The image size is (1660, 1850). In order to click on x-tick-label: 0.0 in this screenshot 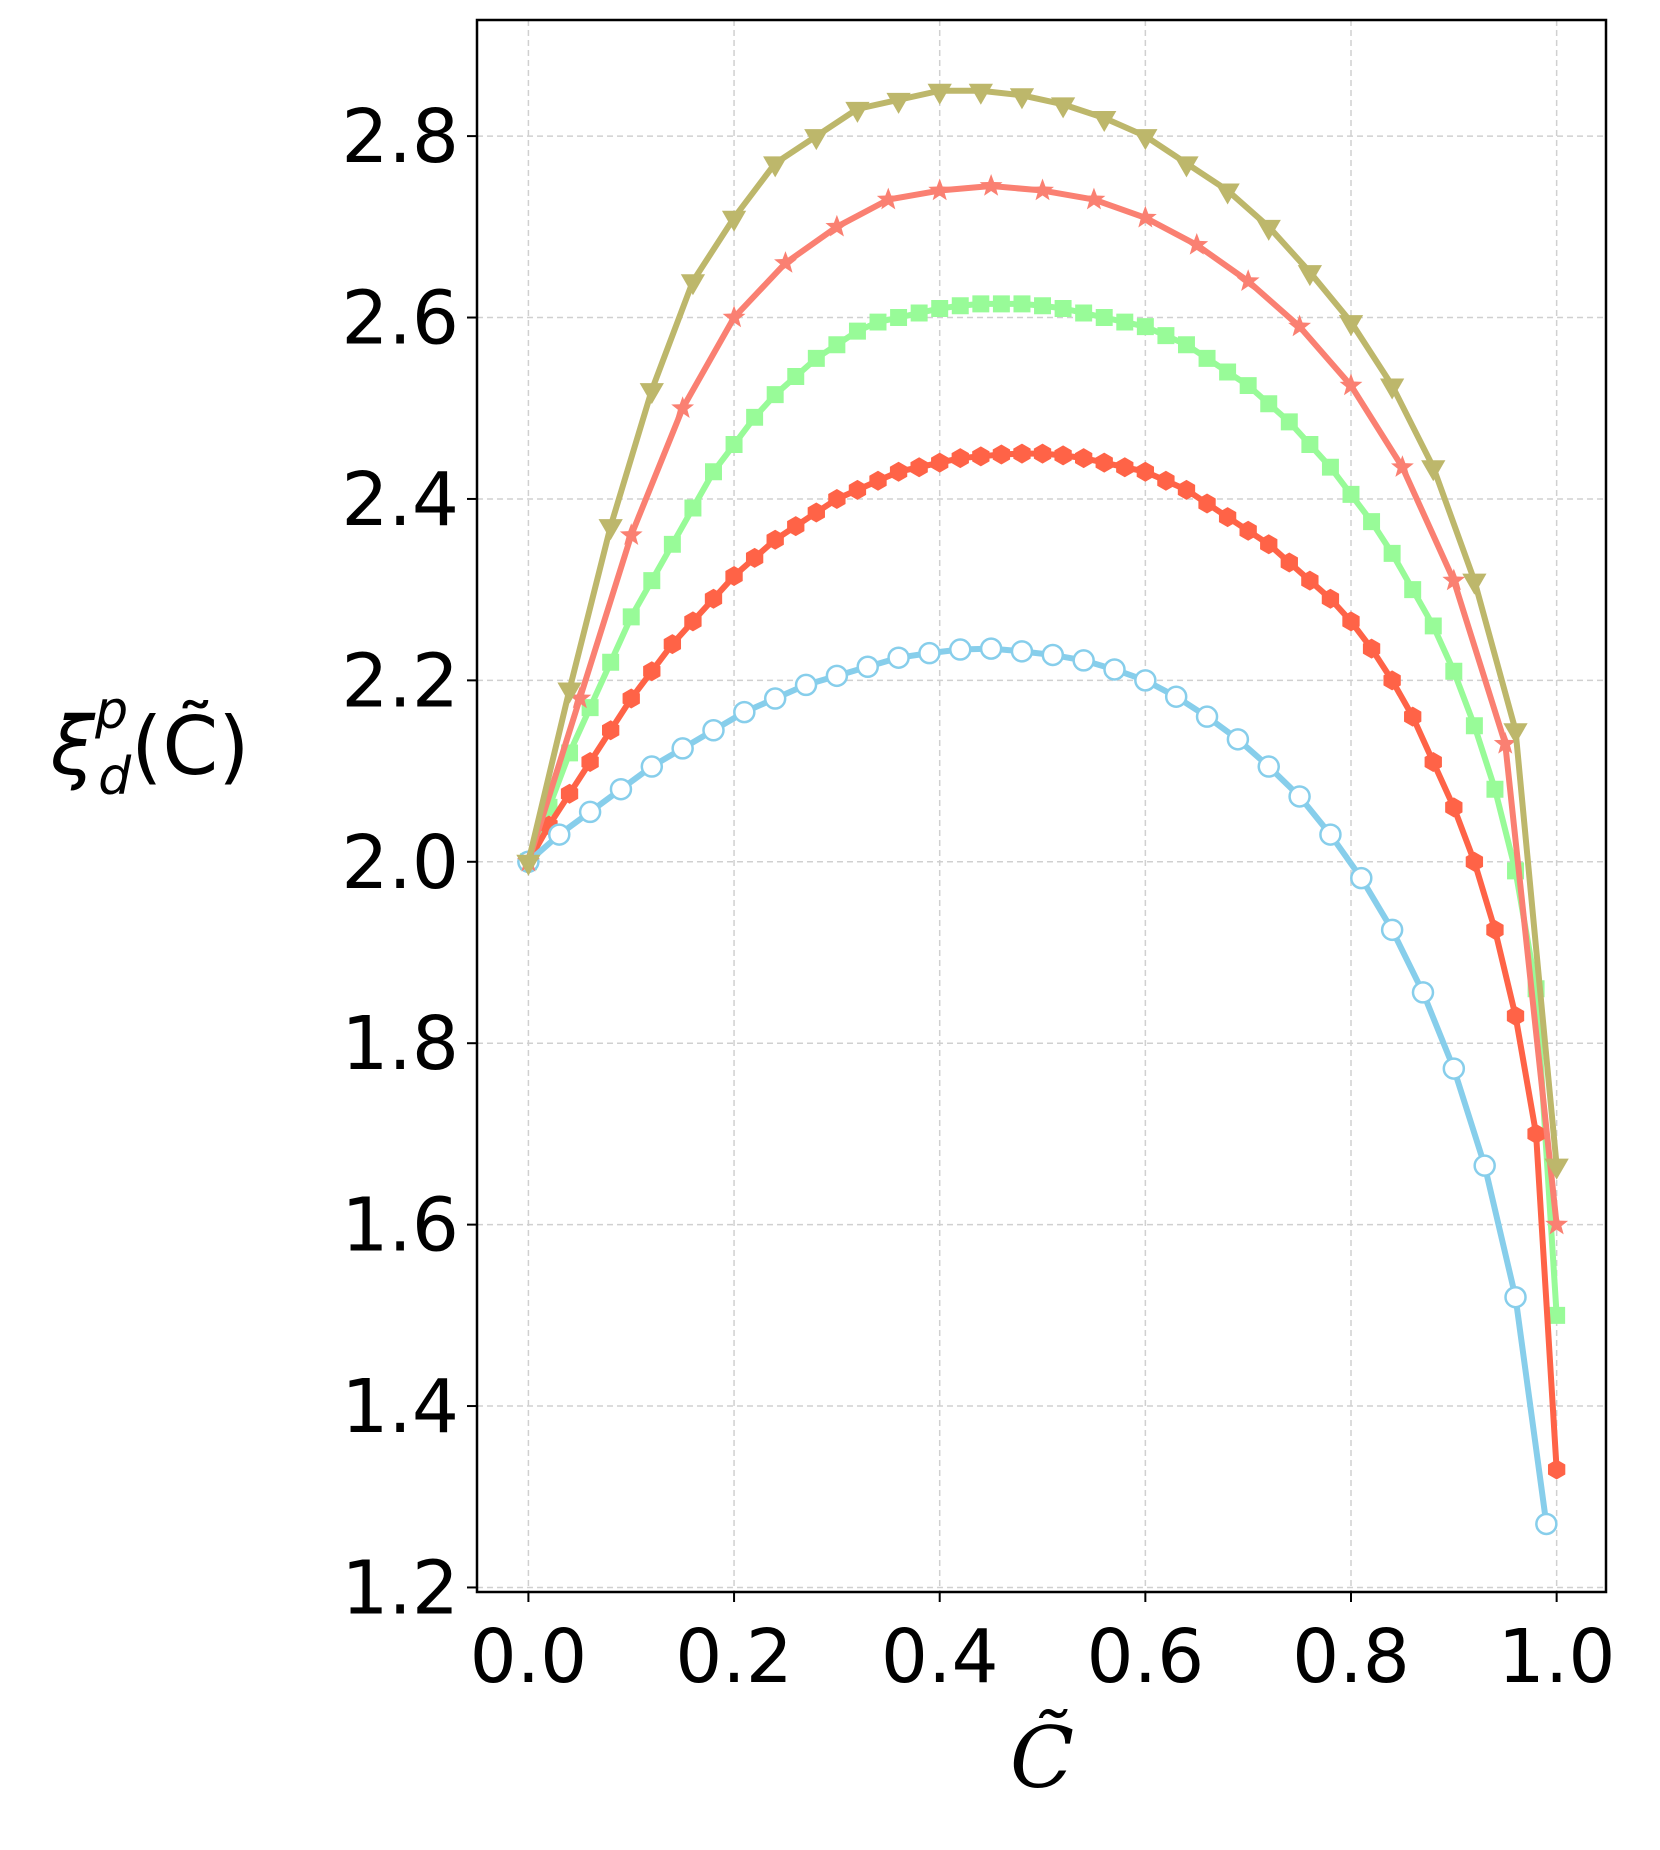, I will do `click(529, 1657)`.